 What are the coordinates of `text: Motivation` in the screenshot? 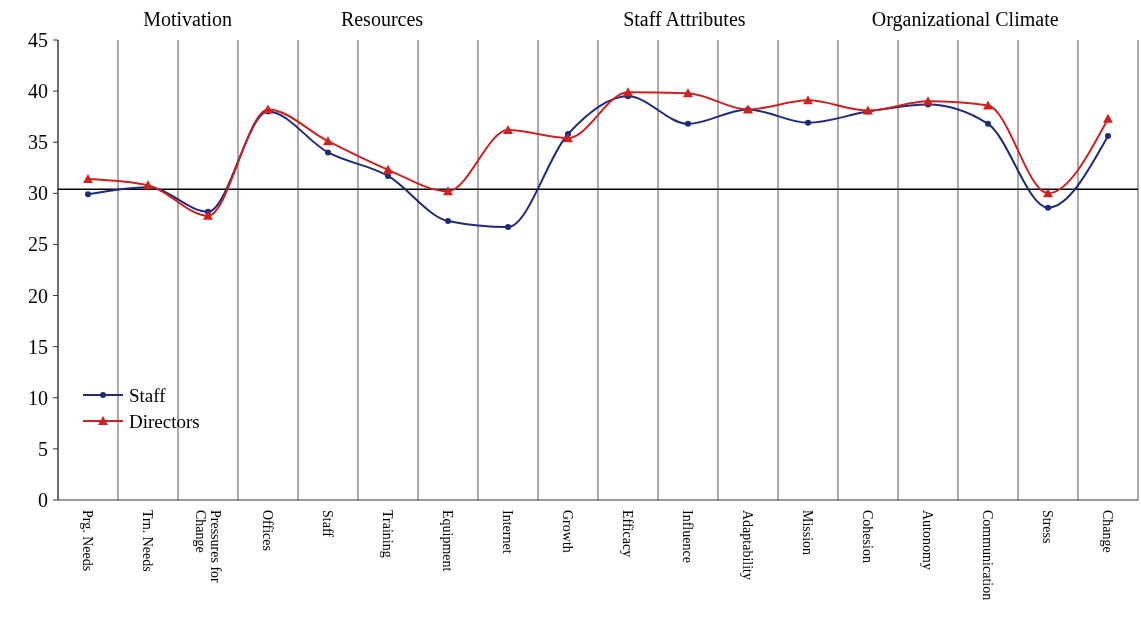 It's located at (188, 19).